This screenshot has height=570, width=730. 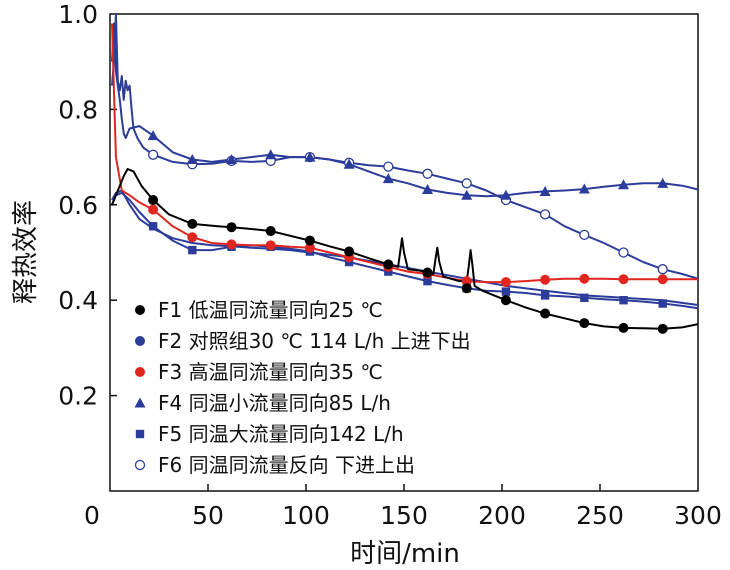 I want to click on legend-marker-f2, so click(x=140, y=341).